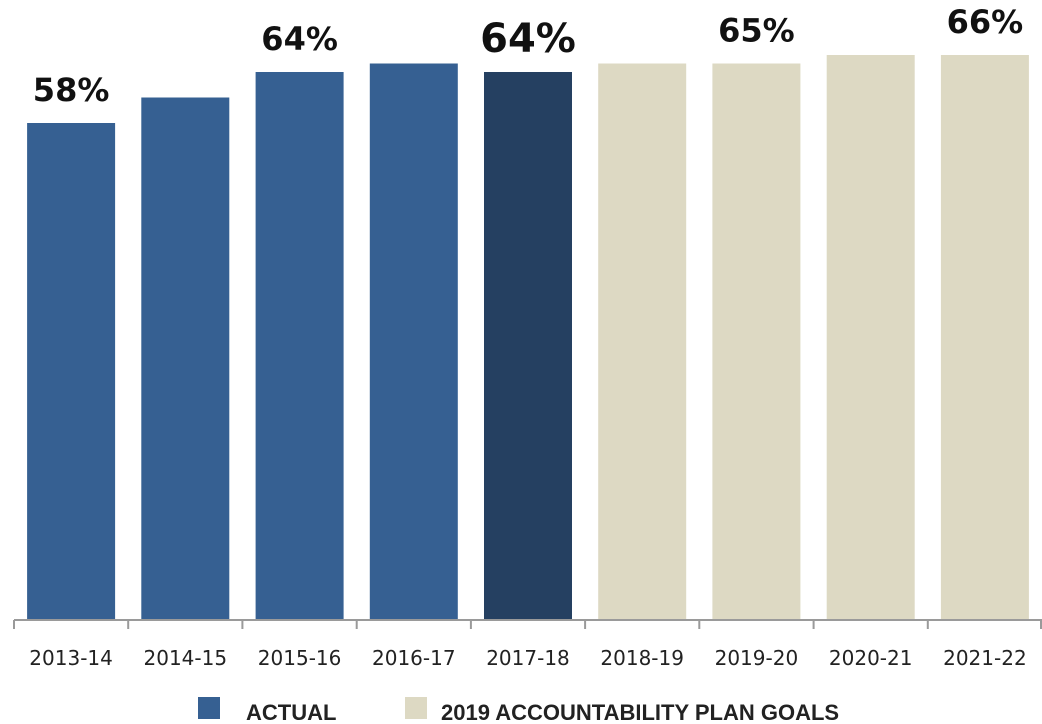 The image size is (1042, 724). Describe the element at coordinates (985, 658) in the screenshot. I see `x-tick-label-2021-22: 2021-22` at that location.